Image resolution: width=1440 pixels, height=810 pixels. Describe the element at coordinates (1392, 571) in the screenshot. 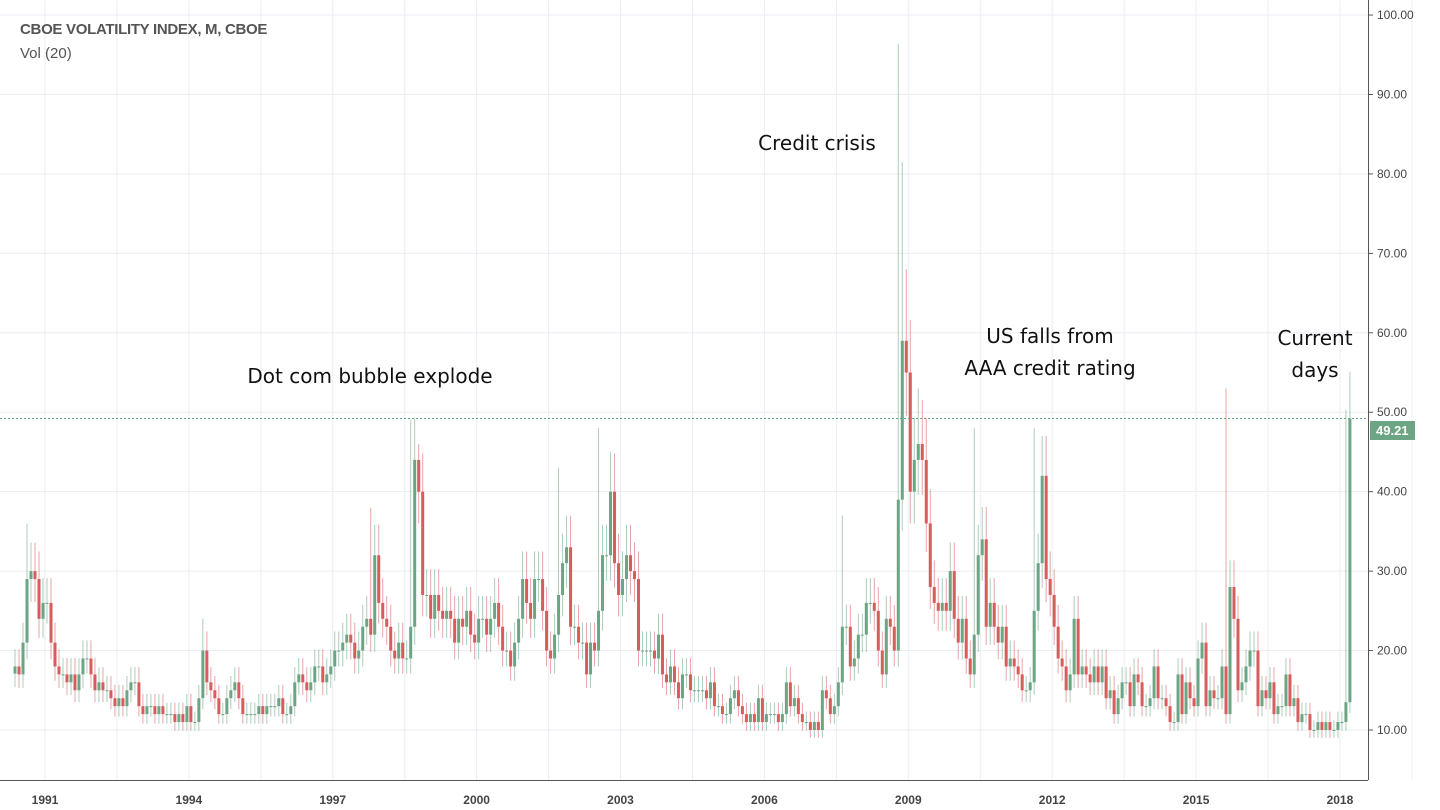

I see `y-tick-label: 30.00` at that location.